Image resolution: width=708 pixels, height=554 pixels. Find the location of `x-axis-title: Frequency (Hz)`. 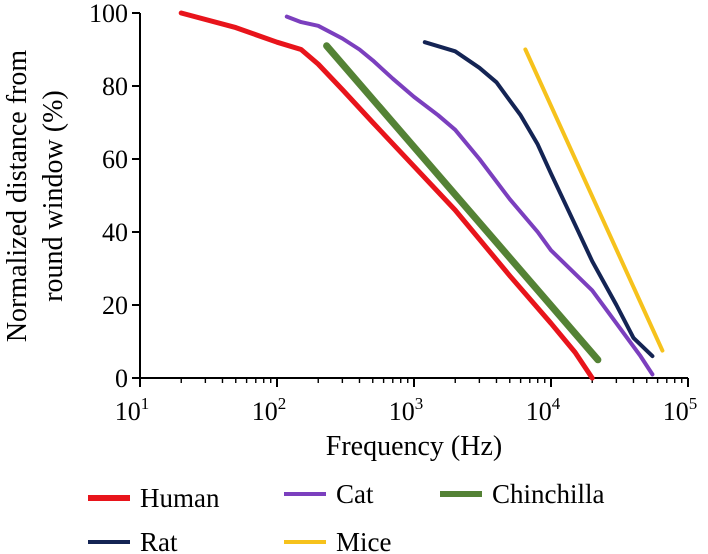

x-axis-title: Frequency (Hz) is located at coordinates (414, 446).